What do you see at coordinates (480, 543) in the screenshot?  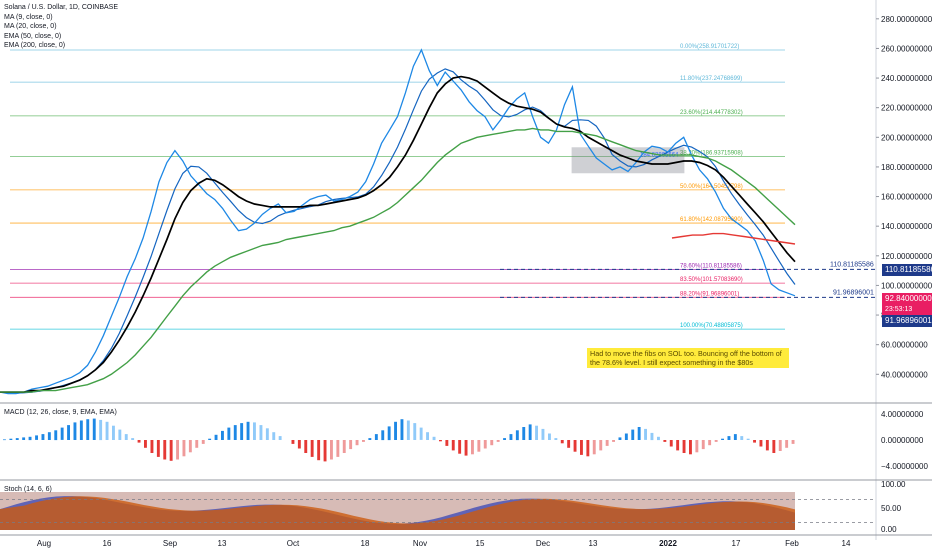 I see `time-tick-label: 15` at bounding box center [480, 543].